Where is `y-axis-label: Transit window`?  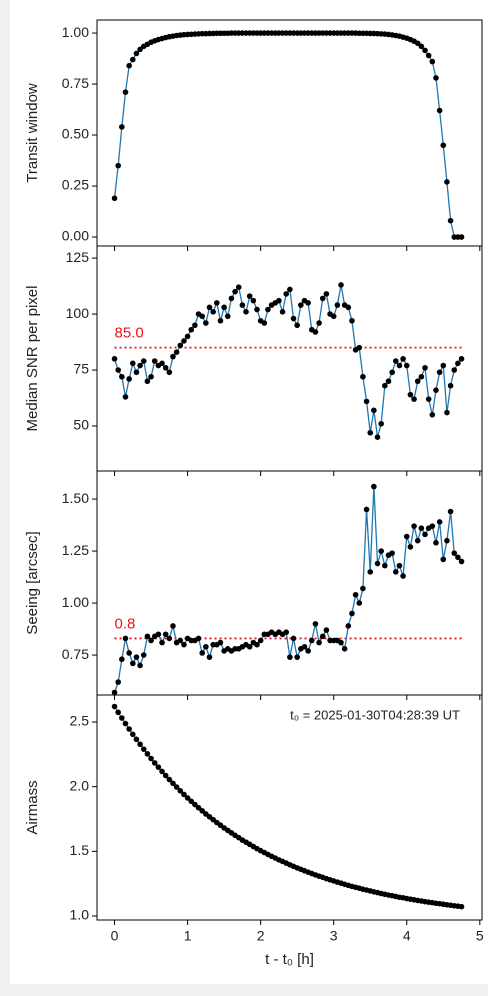 y-axis-label: Transit window is located at coordinates (32, 133).